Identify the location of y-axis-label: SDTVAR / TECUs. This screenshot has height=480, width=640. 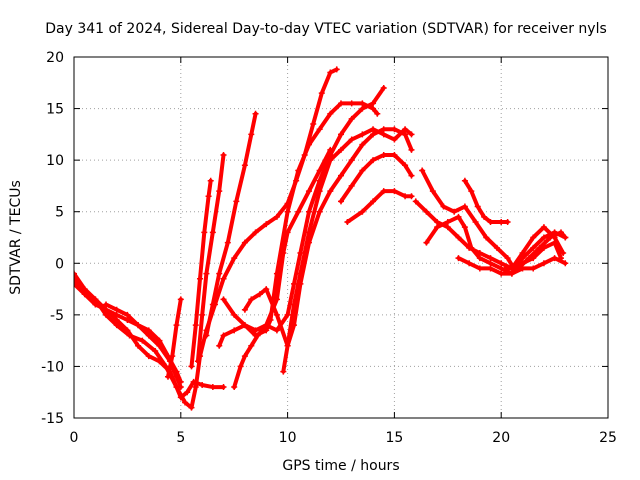
(16, 237).